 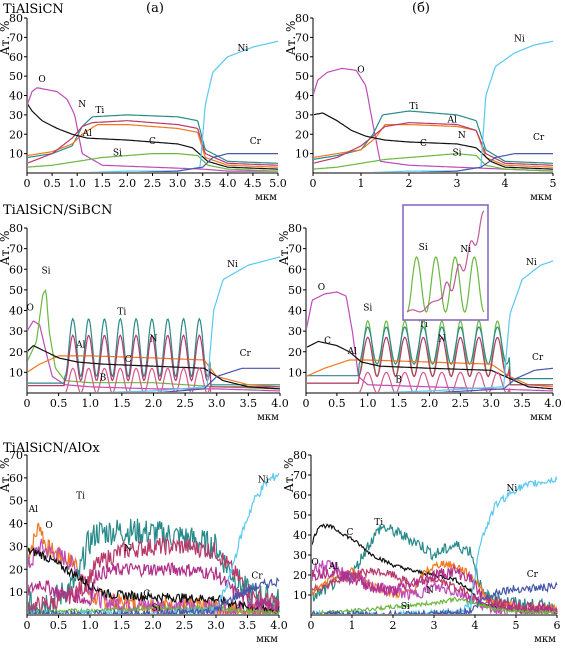 What do you see at coordinates (475, 625) in the screenshot?
I see `x-tick-label: 4` at bounding box center [475, 625].